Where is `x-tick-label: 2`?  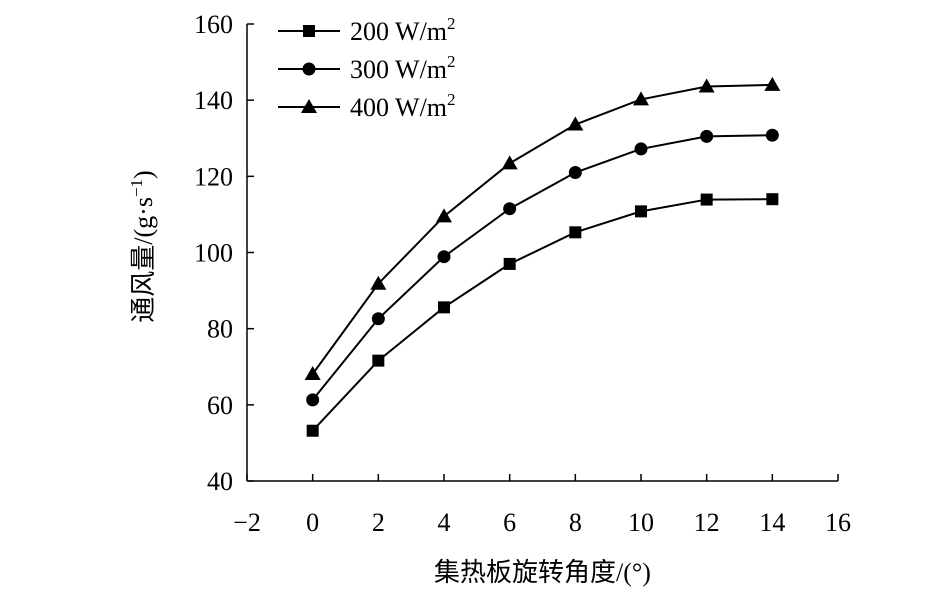 x-tick-label: 2 is located at coordinates (378, 522).